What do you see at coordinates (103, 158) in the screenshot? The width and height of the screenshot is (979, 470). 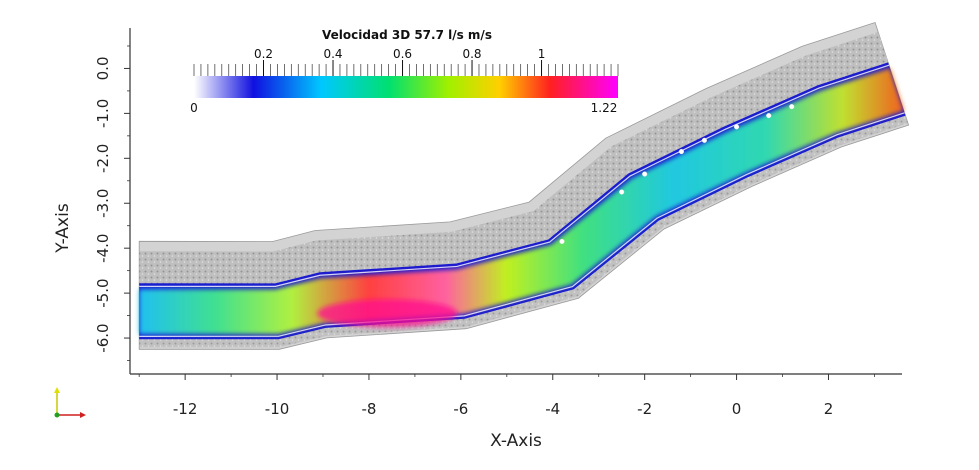 I see `y-tick-label: -2.0` at bounding box center [103, 158].